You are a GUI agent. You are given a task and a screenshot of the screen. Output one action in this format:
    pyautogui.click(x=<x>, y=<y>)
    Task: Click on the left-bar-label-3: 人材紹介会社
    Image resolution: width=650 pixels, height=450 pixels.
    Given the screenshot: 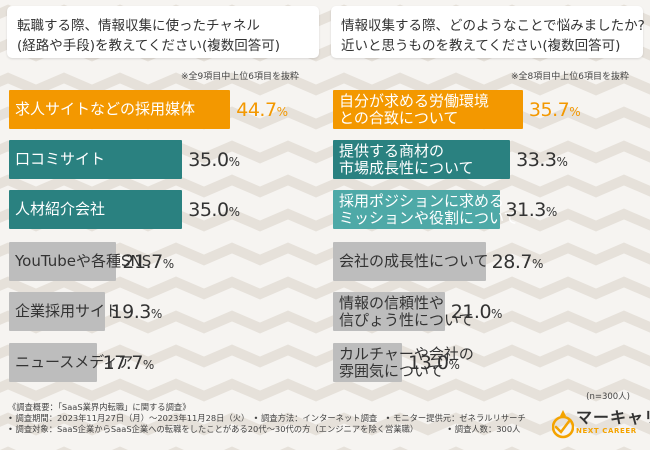 What is the action you would take?
    pyautogui.click(x=60, y=209)
    